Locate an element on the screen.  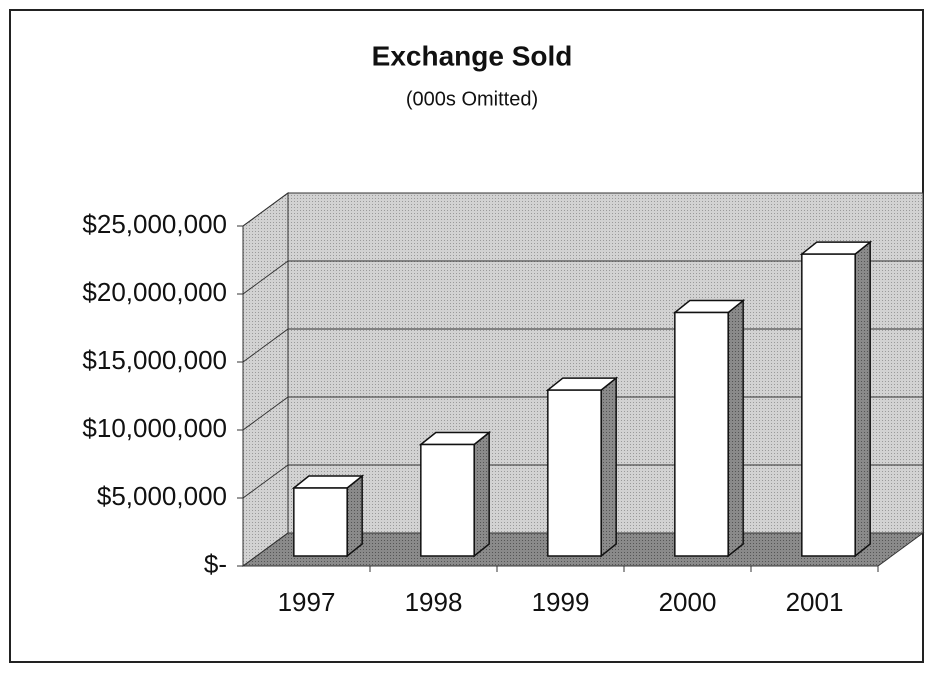
x-tick-label: 2000 is located at coordinates (688, 602).